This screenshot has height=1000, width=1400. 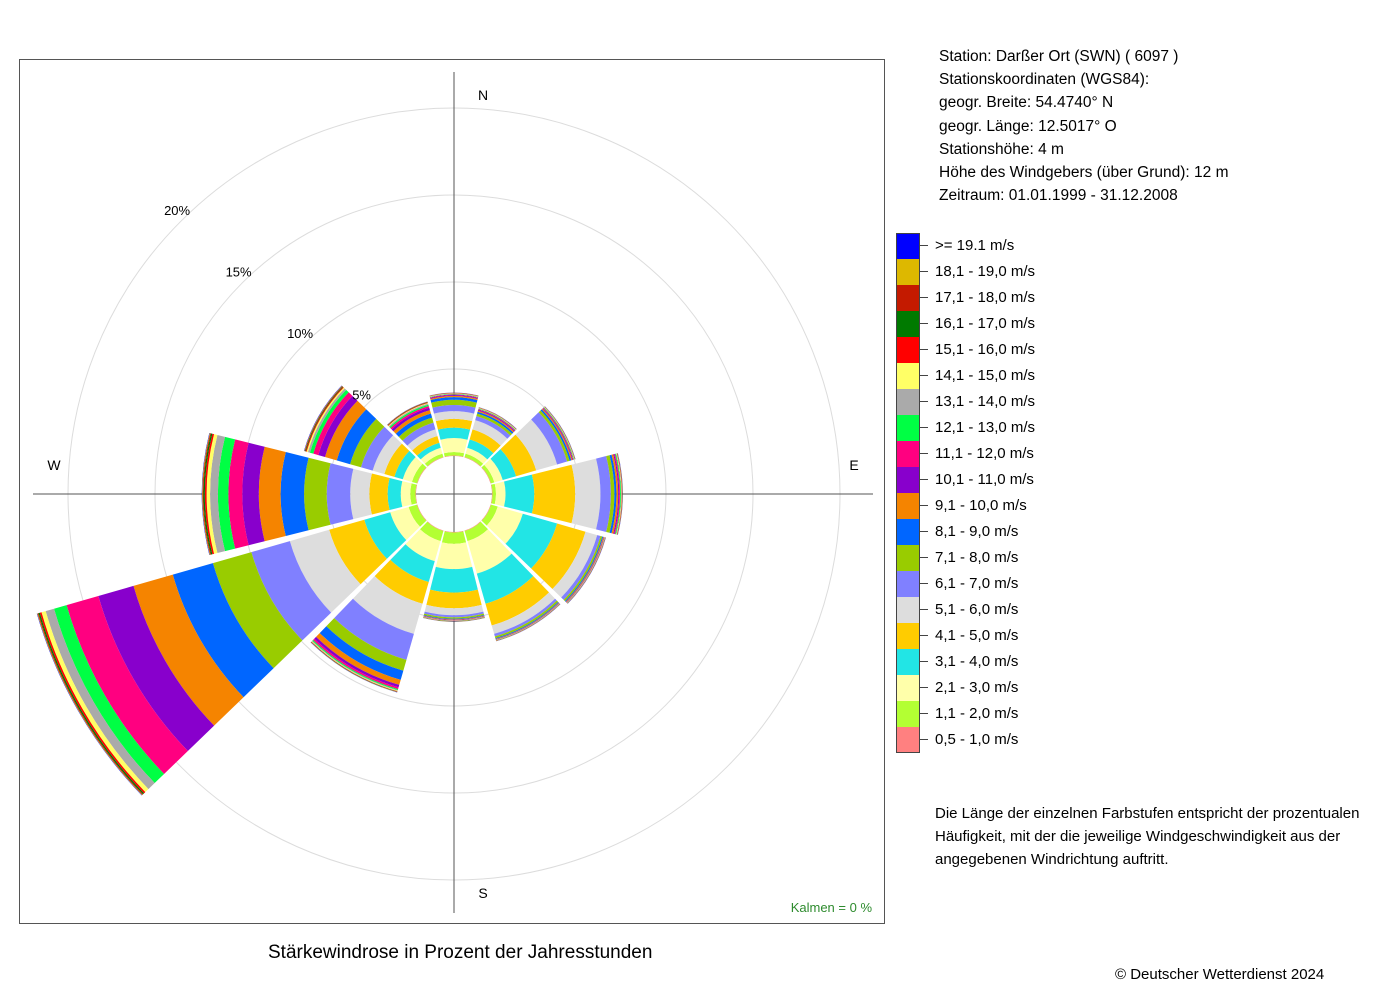 What do you see at coordinates (1028, 126) in the screenshot?
I see `longitude: geogr. Länge: 12.5017° O` at bounding box center [1028, 126].